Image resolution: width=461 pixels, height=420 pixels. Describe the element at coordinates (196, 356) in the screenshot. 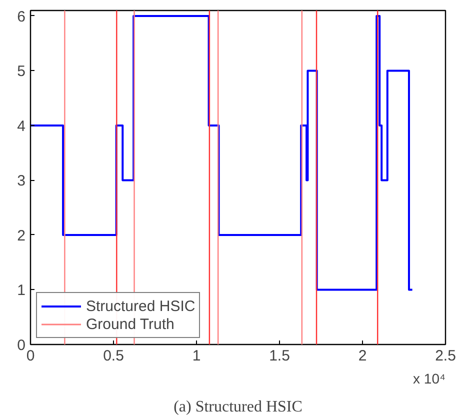

I see `x-tick-label: 1` at that location.